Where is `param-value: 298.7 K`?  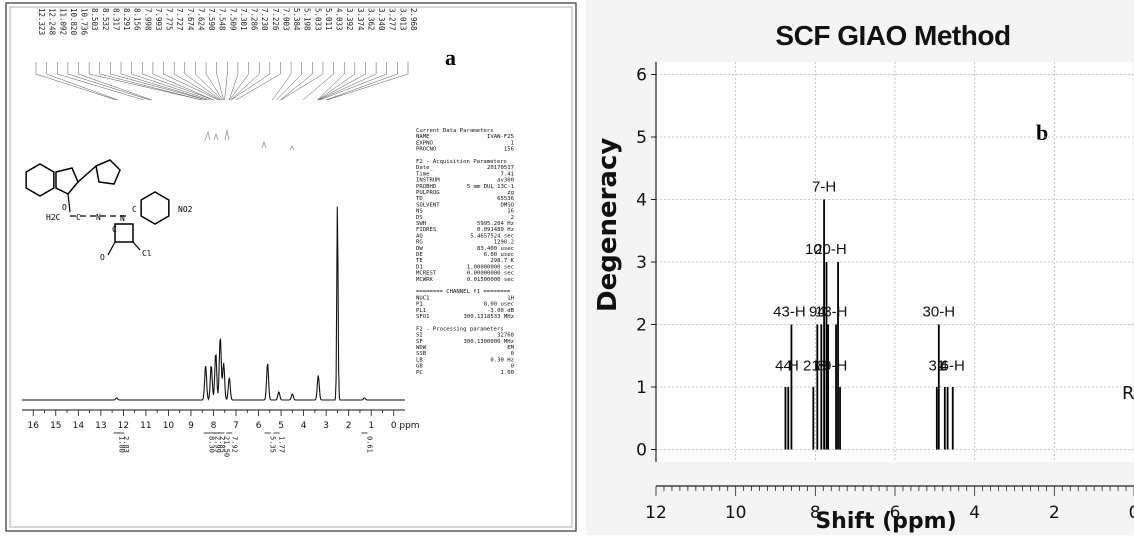
param-value: 298.7 K is located at coordinates (502, 261).